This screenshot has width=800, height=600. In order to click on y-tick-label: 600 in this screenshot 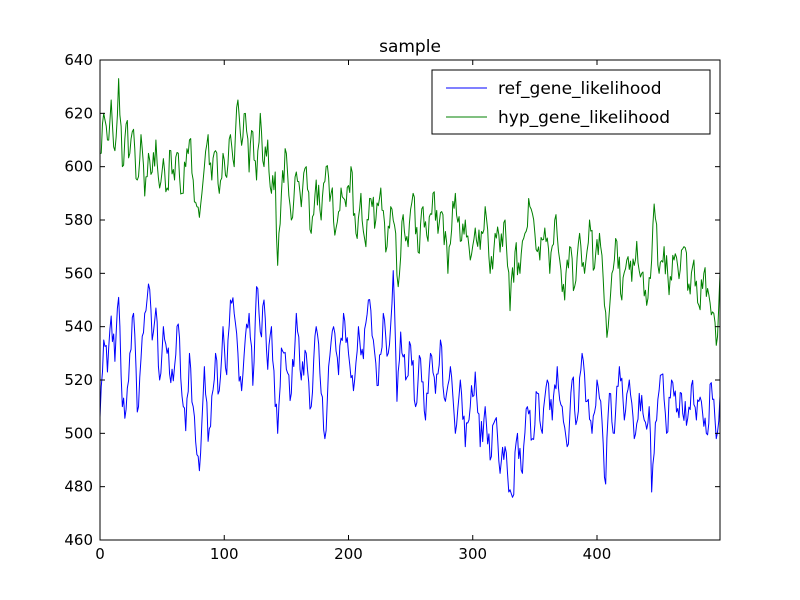, I will do `click(78, 167)`.